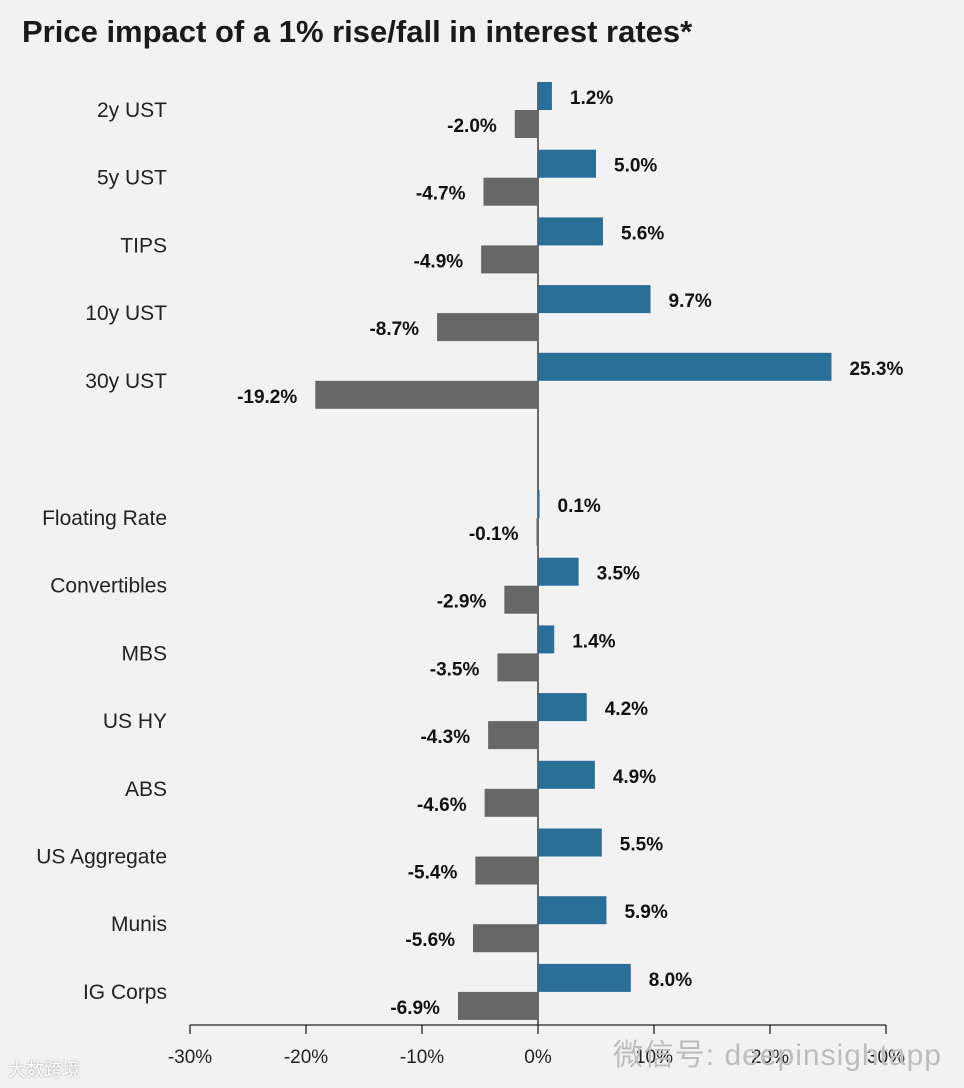  I want to click on x-tick-label: 10%, so click(654, 1057).